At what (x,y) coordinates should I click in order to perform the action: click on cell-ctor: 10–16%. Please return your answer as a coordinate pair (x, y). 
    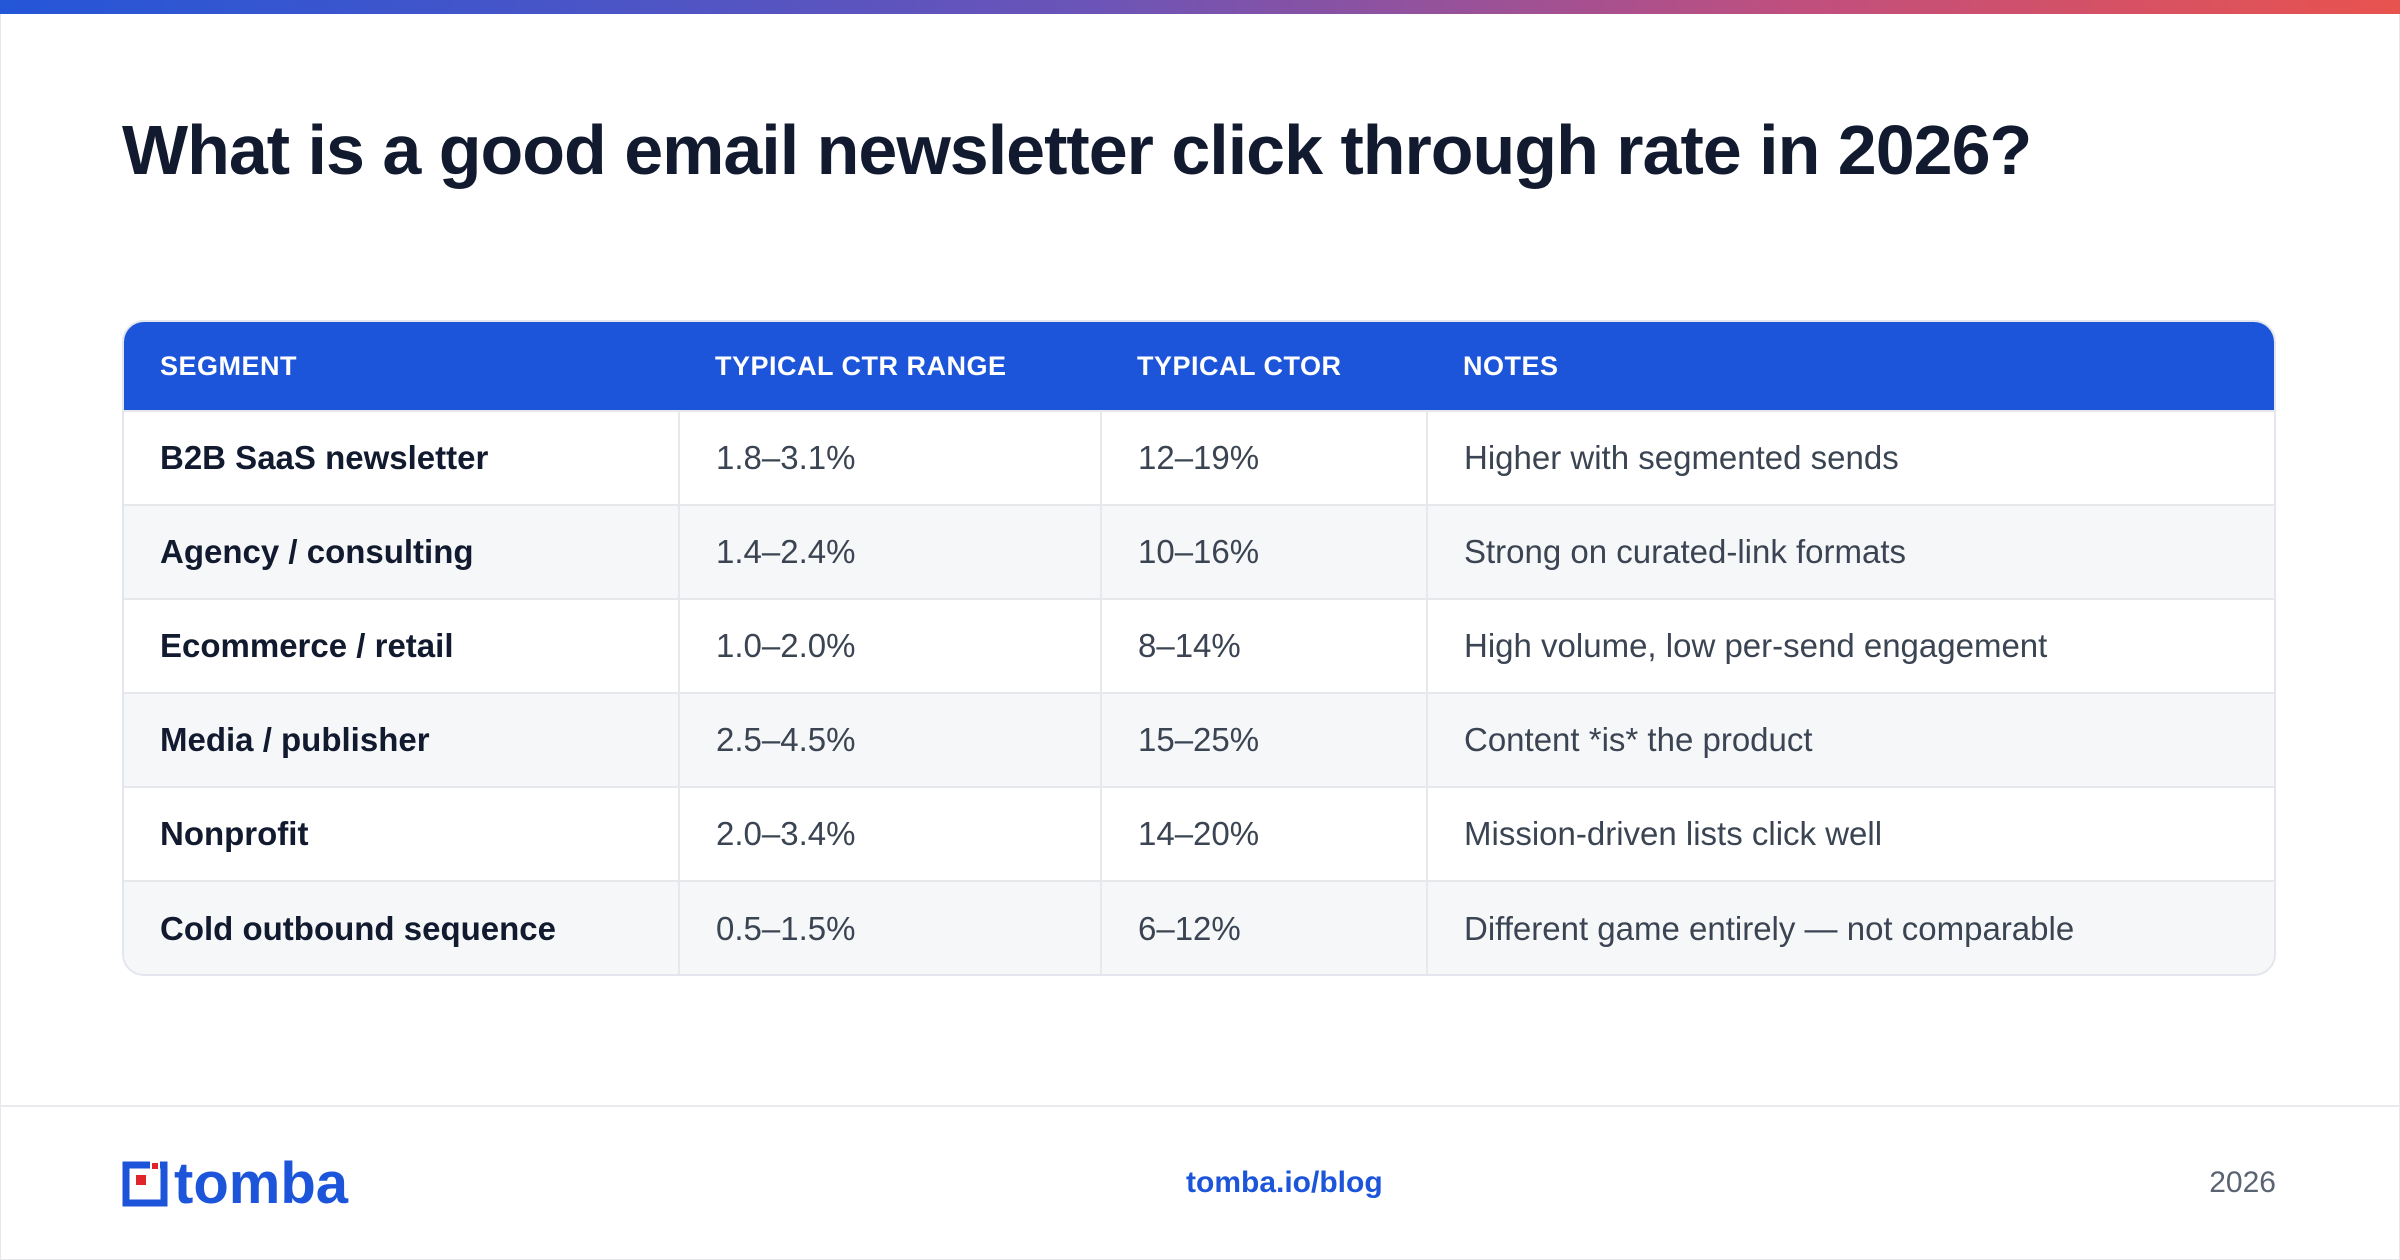
    Looking at the image, I should click on (1263, 551).